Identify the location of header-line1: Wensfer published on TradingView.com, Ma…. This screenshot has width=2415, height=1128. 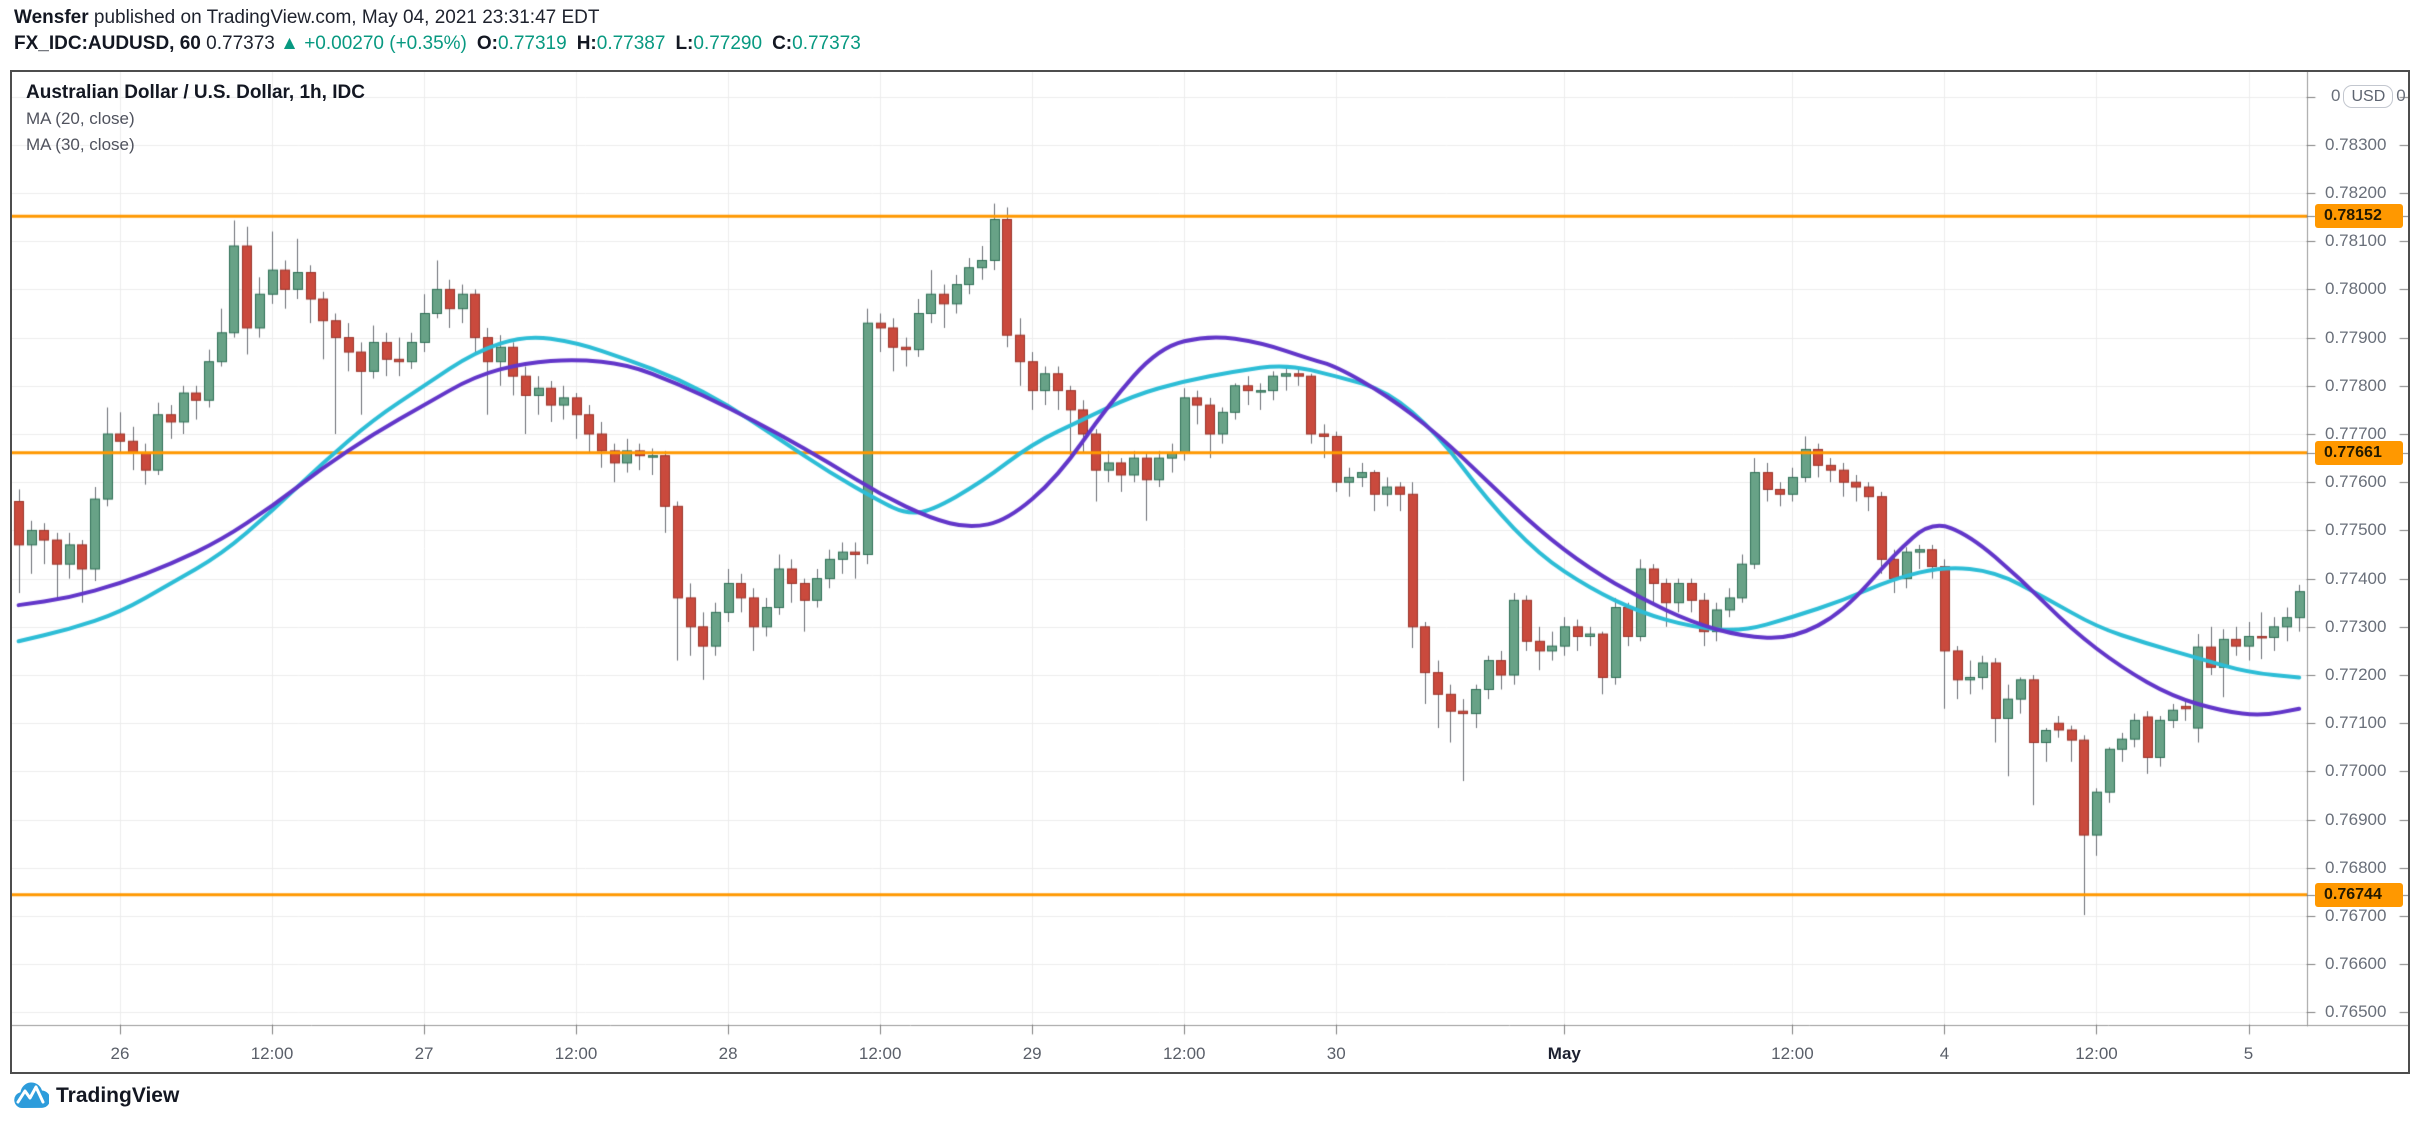
(306, 18).